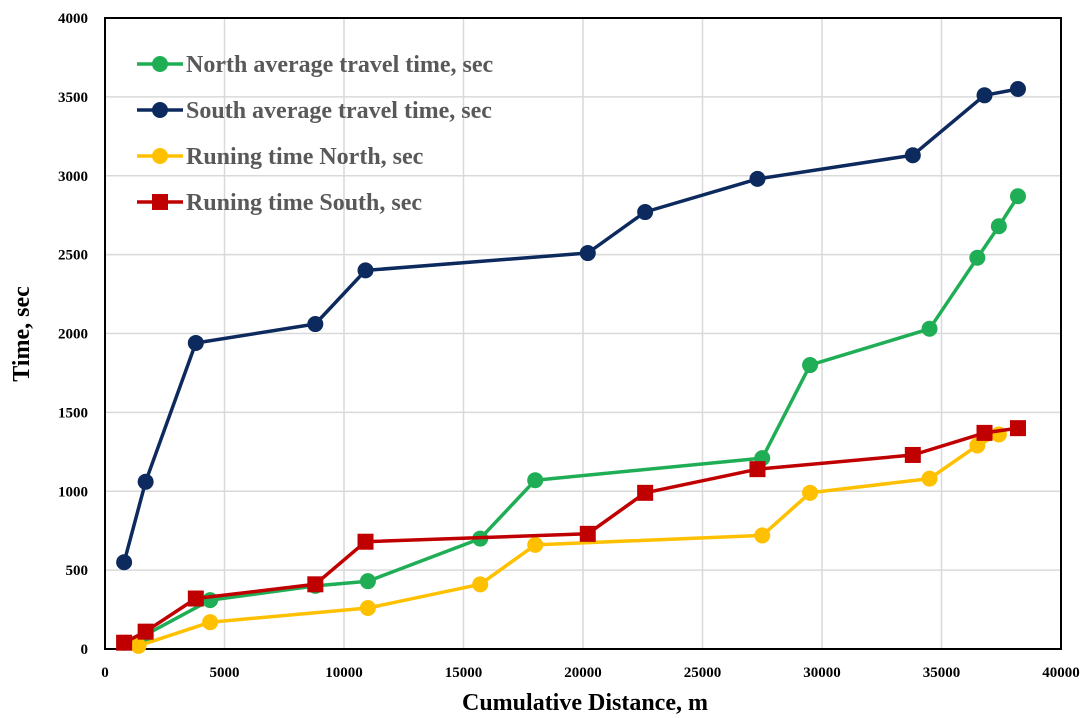 The height and width of the screenshot is (718, 1090). I want to click on x-tick-label: 40000, so click(1061, 673).